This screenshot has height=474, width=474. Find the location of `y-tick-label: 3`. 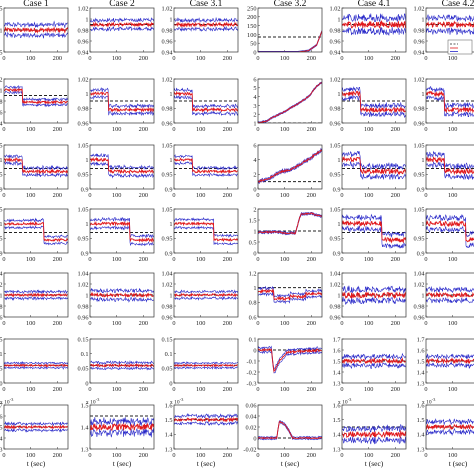

y-tick-label: 3 is located at coordinates (254, 106).